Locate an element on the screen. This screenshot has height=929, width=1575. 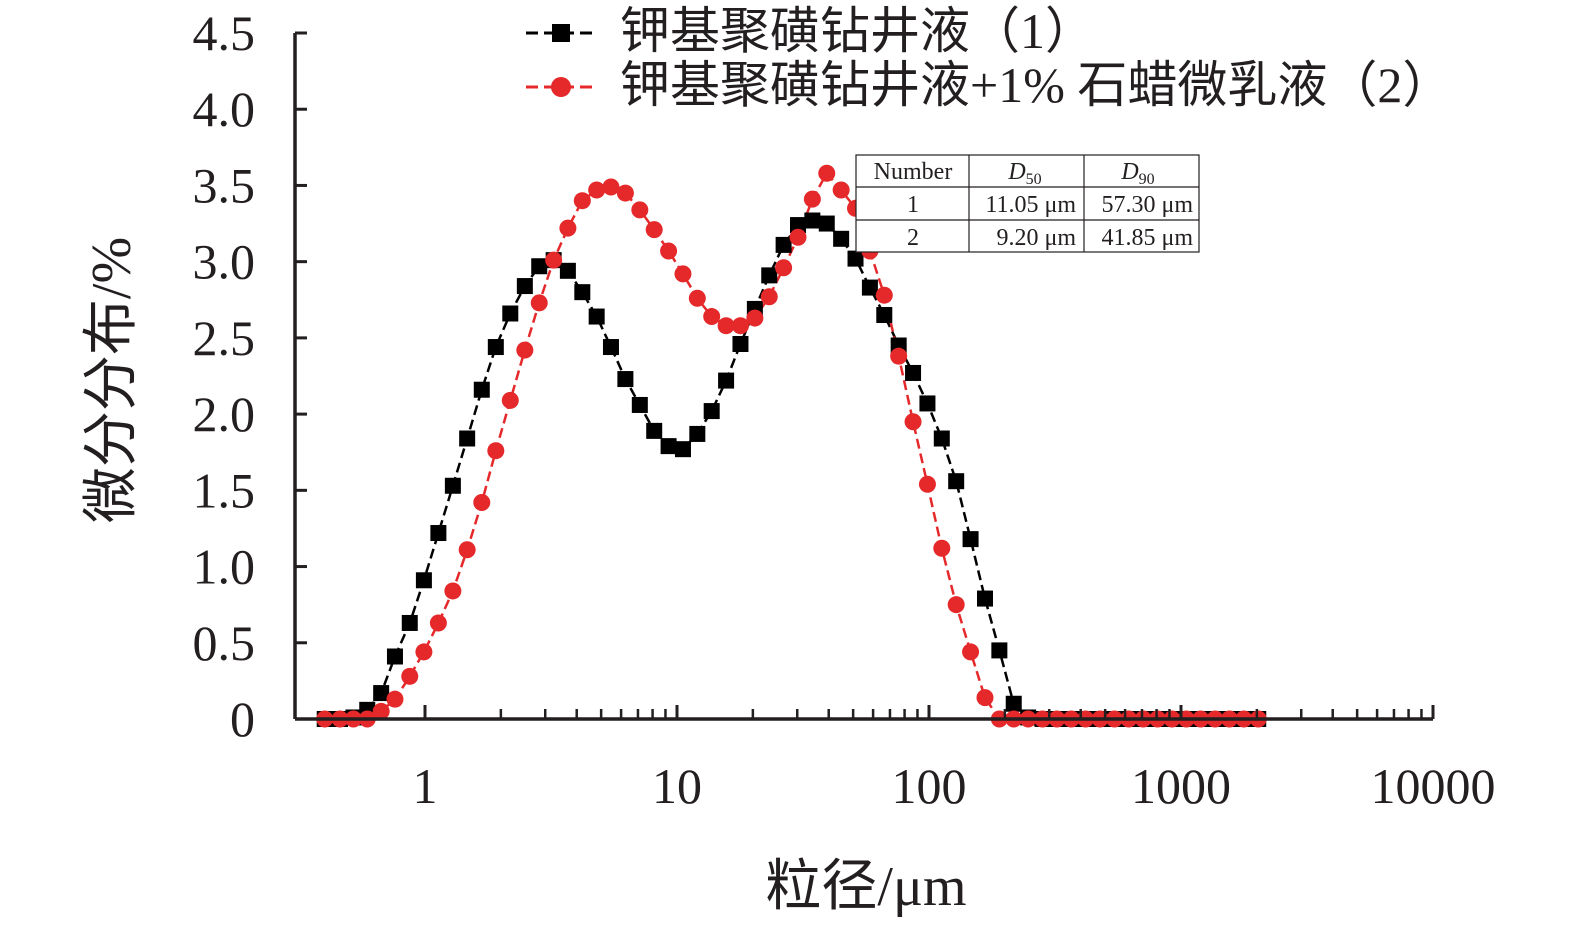
legend: 钾基聚磺钻井液（1） 钾基聚磺钻井液+1% 石蜡微乳液（2） is located at coordinates (989, 58).